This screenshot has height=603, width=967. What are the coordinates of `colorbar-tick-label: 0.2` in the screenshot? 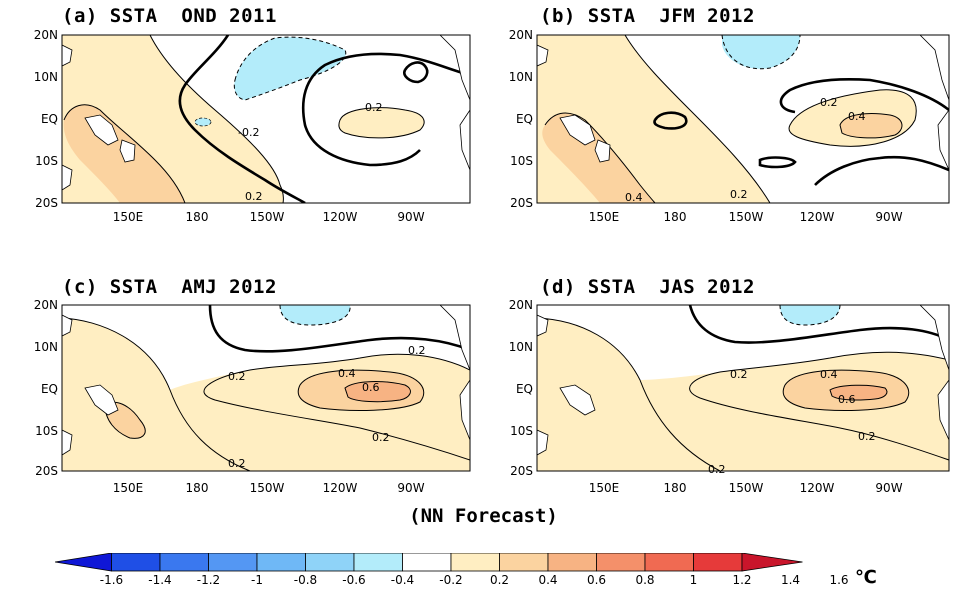 It's located at (499, 580).